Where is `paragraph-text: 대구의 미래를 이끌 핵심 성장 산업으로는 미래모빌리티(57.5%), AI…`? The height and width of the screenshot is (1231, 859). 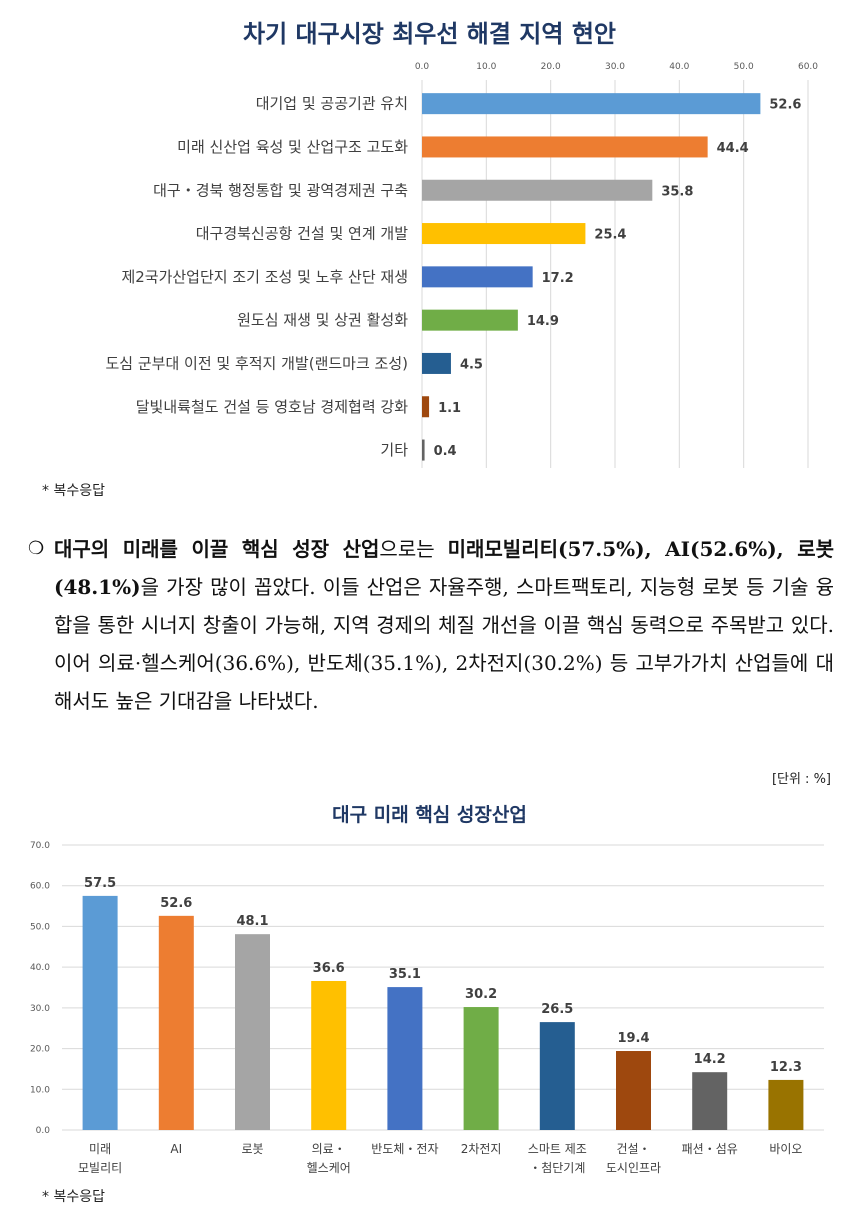 paragraph-text: 대구의 미래를 이끌 핵심 성장 산업으로는 미래모빌리티(57.5%), AI… is located at coordinates (444, 625).